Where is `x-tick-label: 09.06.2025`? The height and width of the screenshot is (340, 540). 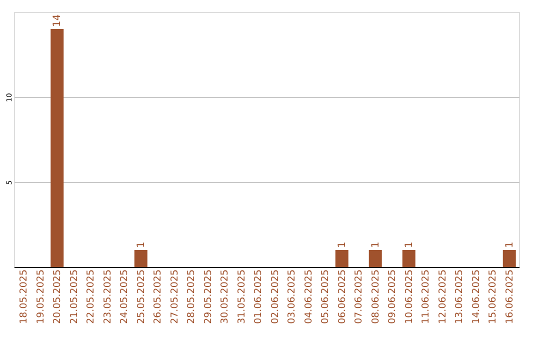
x-tick-label: 09.06.2025 is located at coordinates (392, 297).